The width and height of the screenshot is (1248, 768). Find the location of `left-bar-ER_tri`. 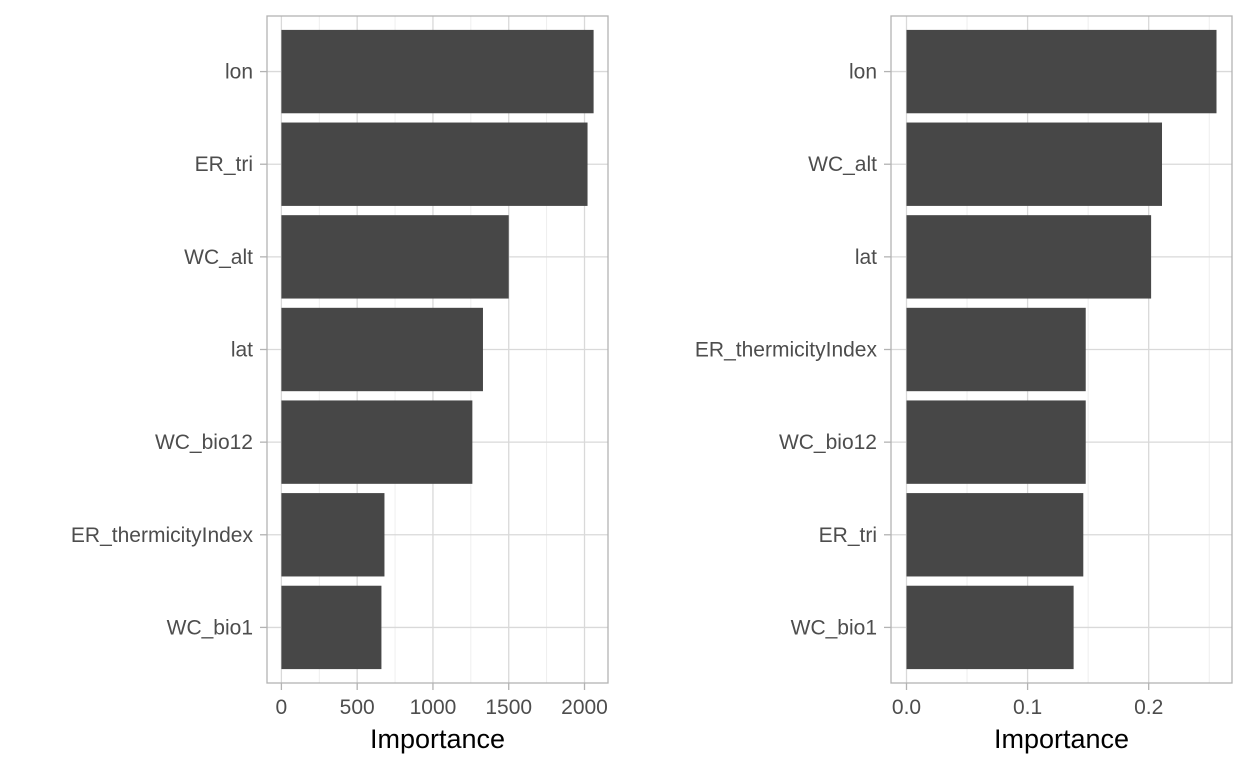

left-bar-ER_tri is located at coordinates (434, 164).